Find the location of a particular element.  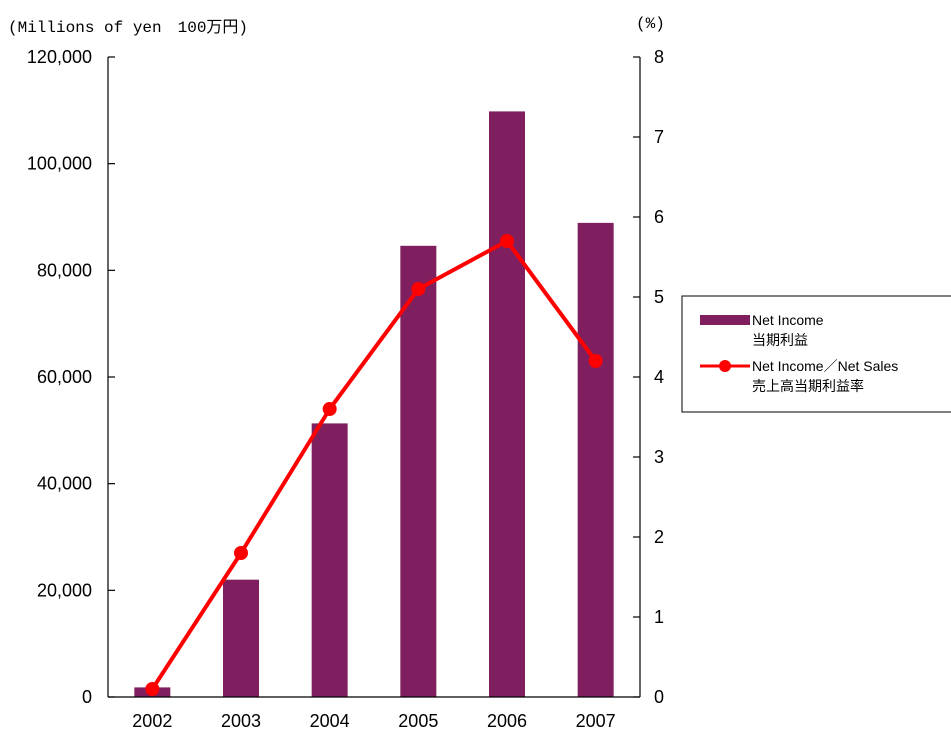

left-tick-label: 20,000 is located at coordinates (64, 590).